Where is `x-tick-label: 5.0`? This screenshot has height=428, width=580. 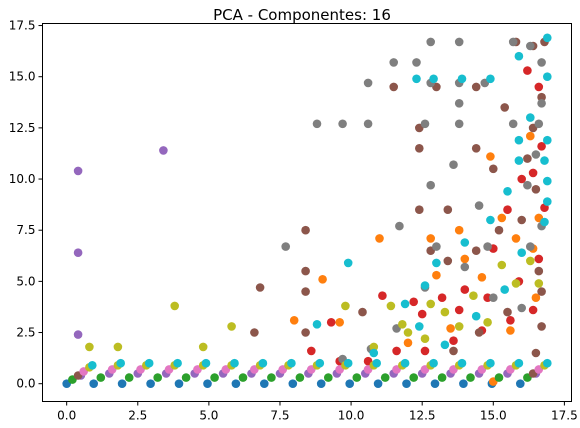
x-tick-label: 5.0 is located at coordinates (208, 416).